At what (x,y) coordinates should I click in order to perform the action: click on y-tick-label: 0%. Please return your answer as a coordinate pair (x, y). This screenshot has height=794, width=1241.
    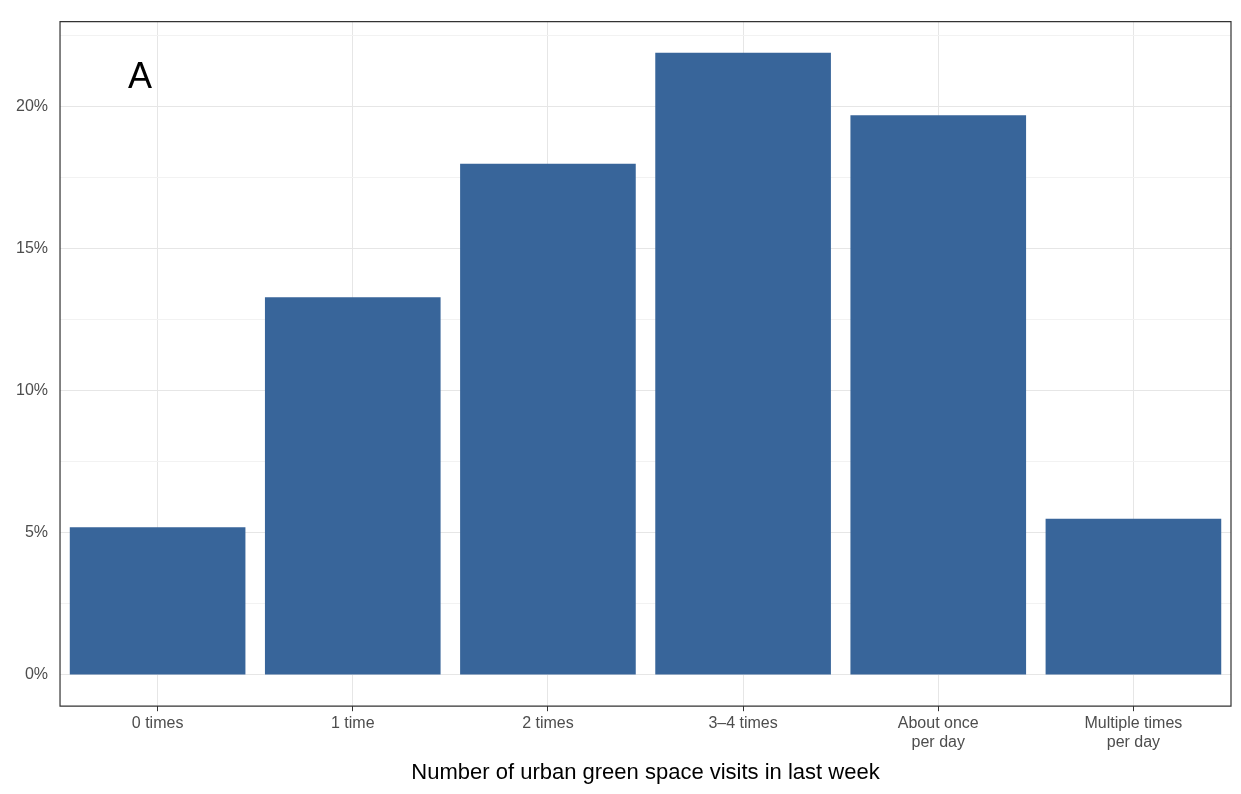
    Looking at the image, I should click on (36, 674).